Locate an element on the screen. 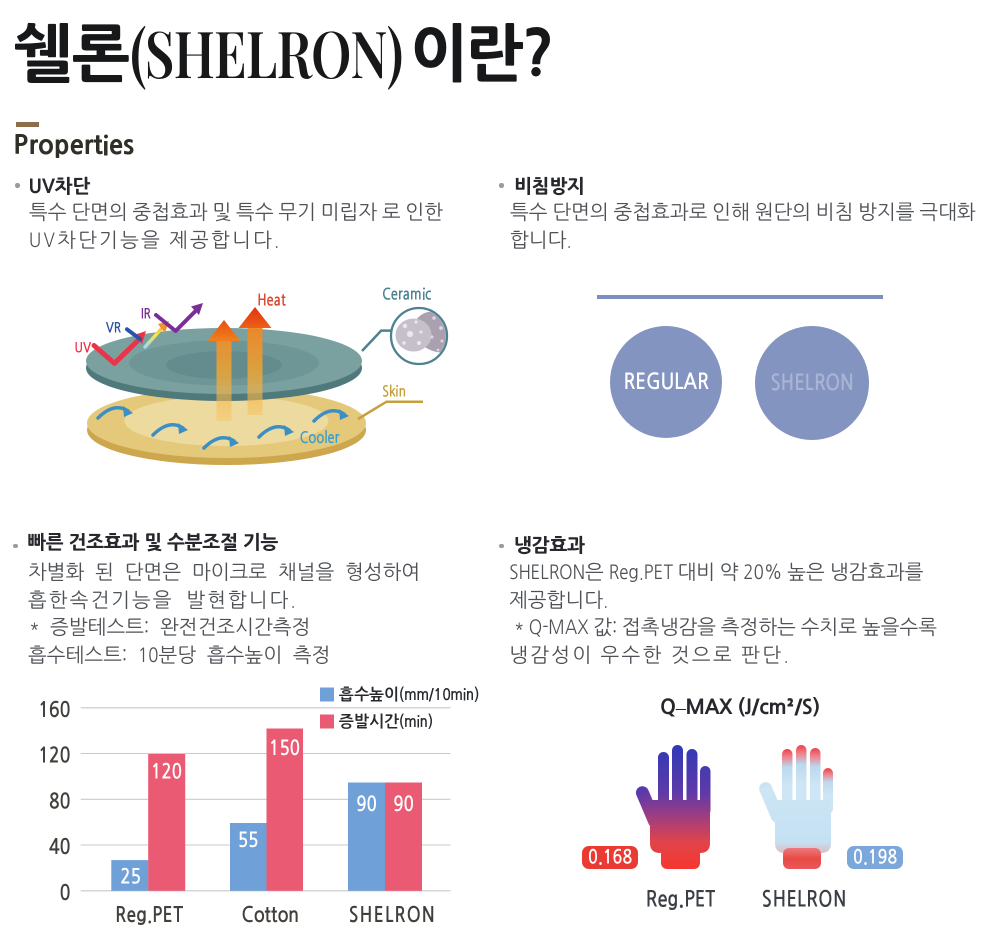 This screenshot has width=1000, height=935. svg-text: 150 is located at coordinates (284, 748).